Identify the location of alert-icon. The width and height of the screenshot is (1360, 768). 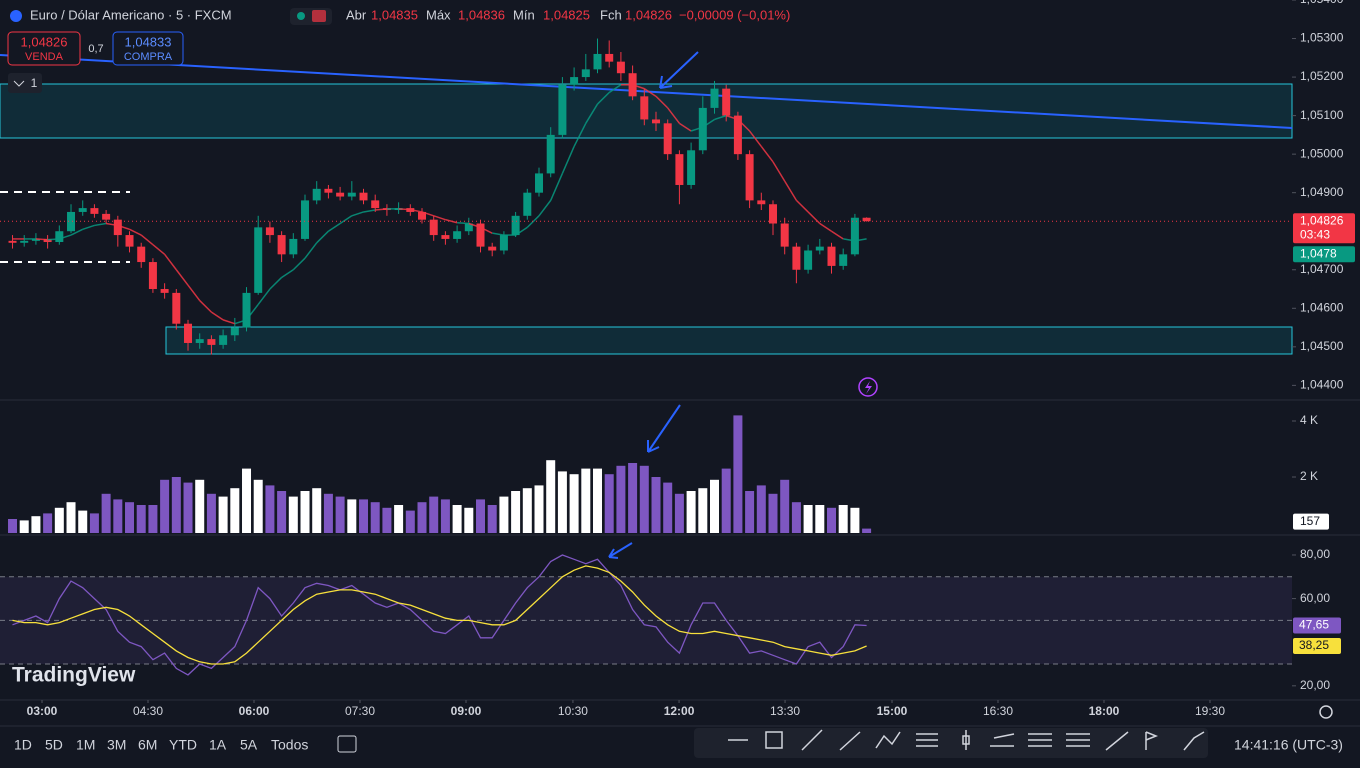
(868, 387).